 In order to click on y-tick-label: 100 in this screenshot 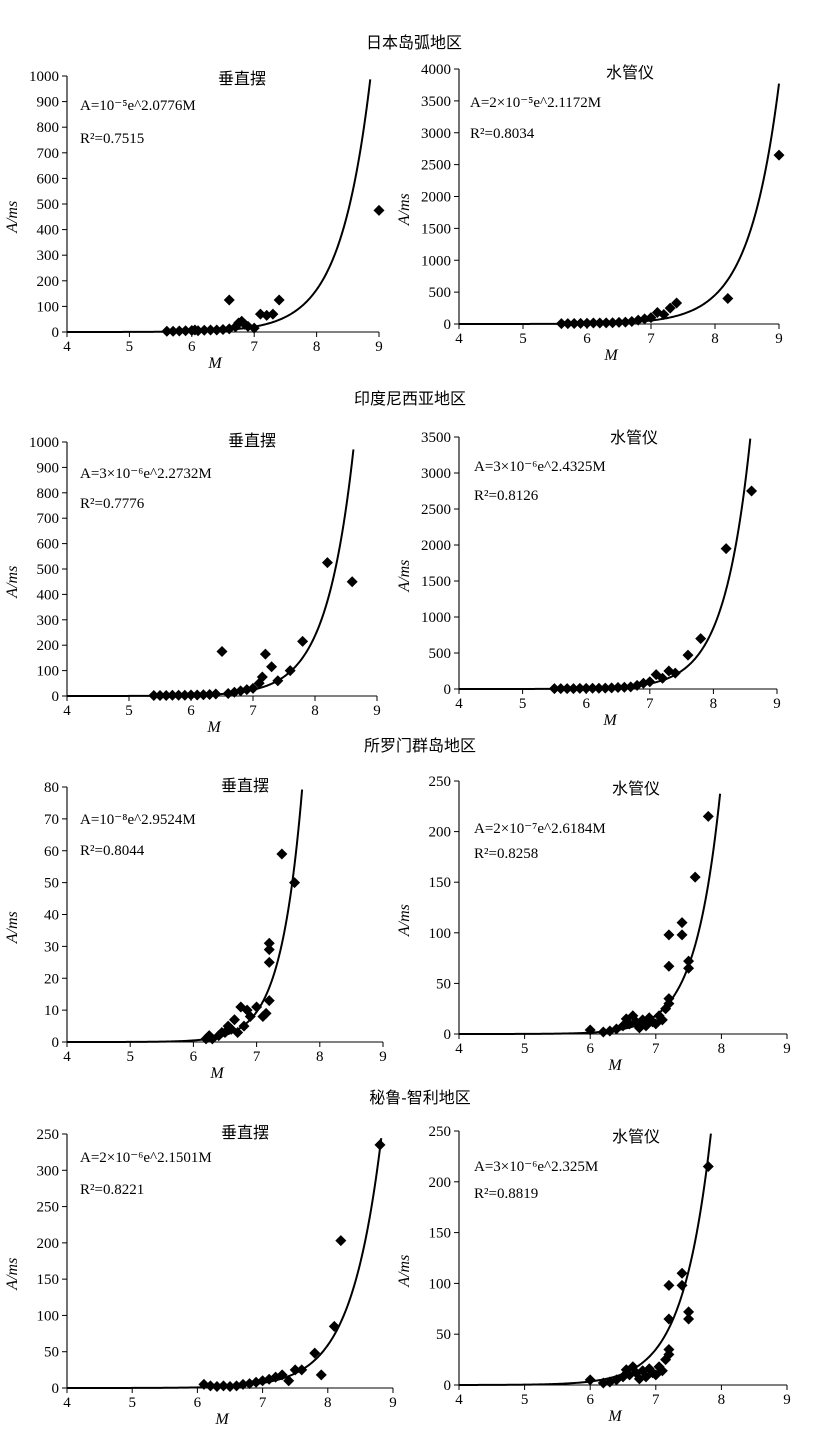, I will do `click(440, 1284)`.